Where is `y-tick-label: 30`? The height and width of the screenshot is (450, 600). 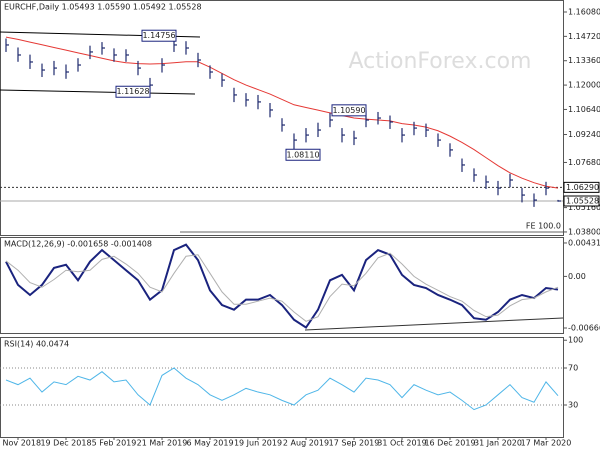 y-tick-label: 30 is located at coordinates (573, 404).